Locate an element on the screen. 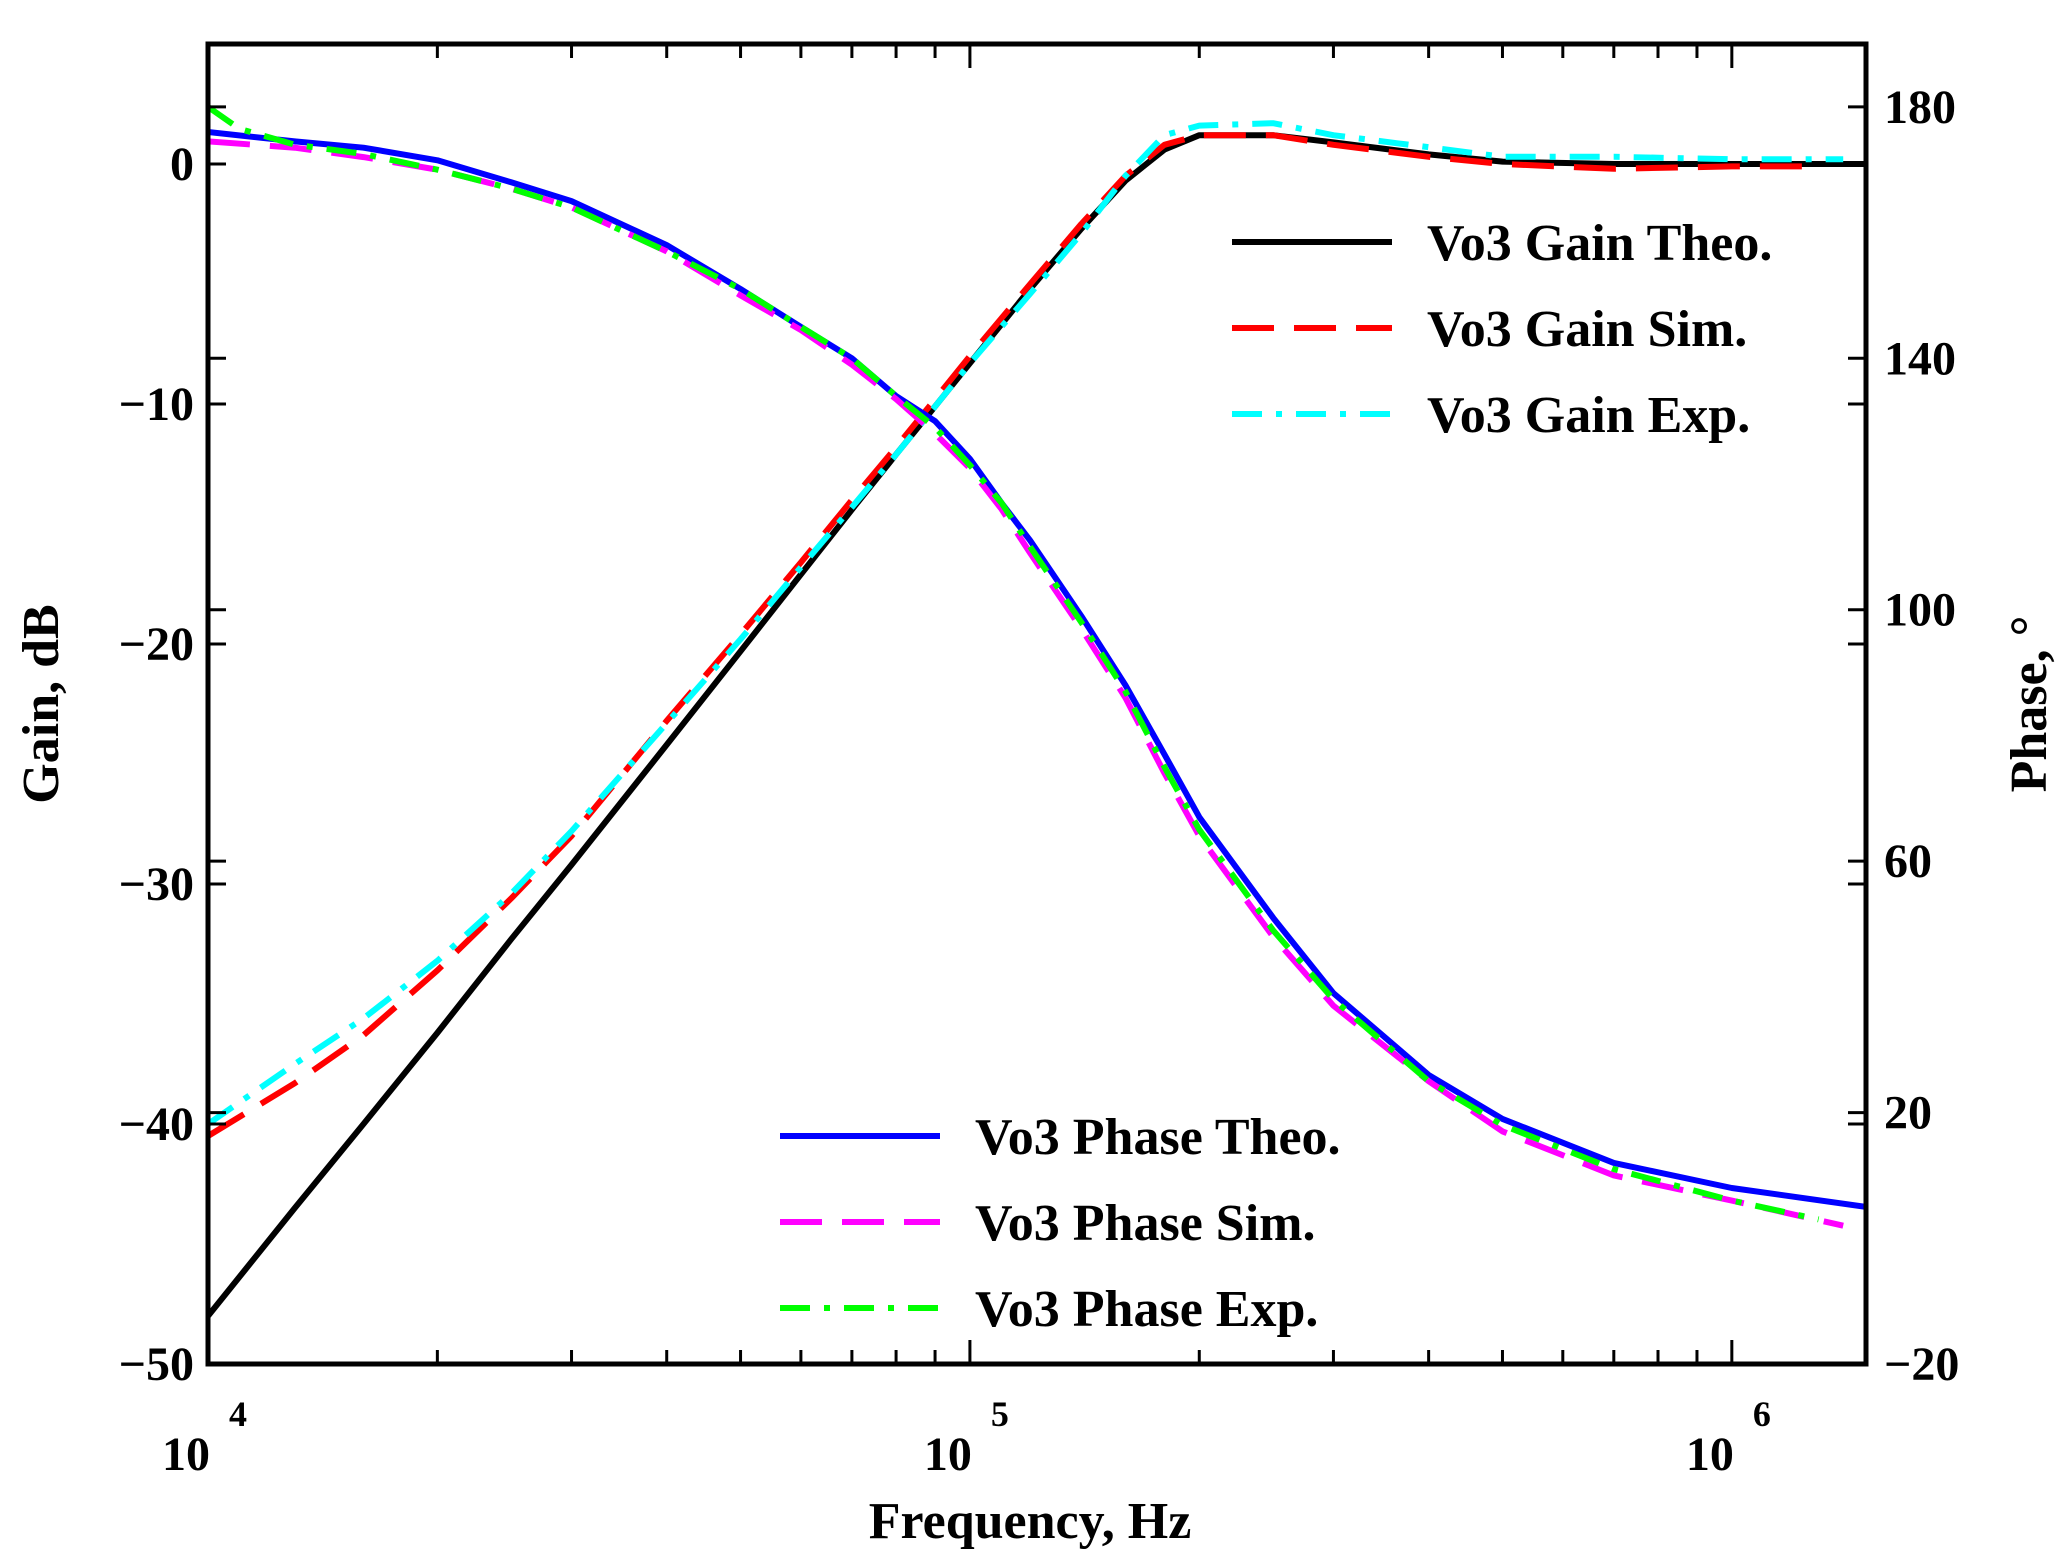  x-tick-label-exponent: 6 is located at coordinates (1762, 1414).